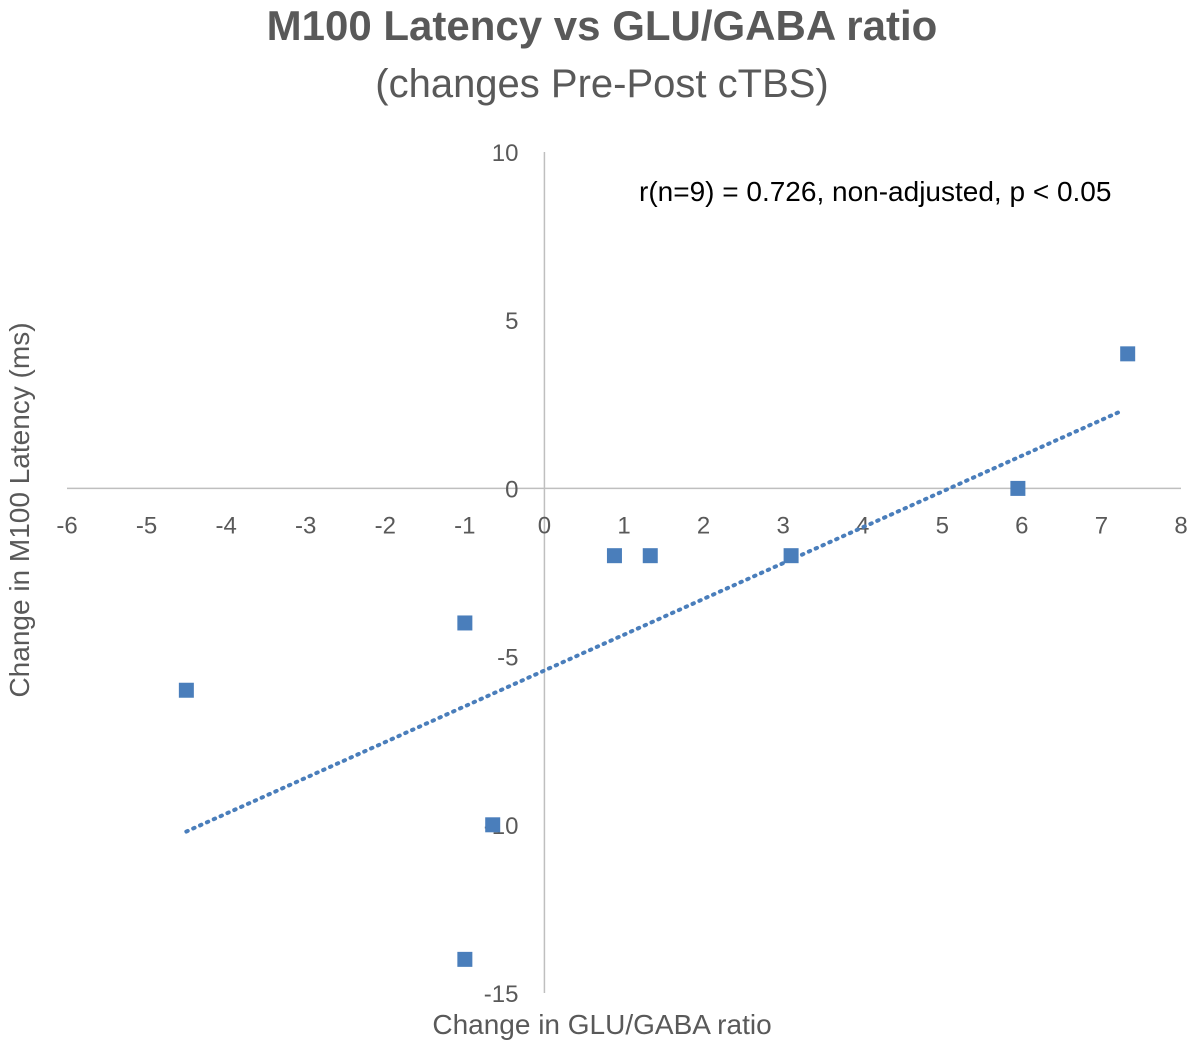 This screenshot has width=1204, height=1047. I want to click on x-tick-label: -5, so click(146, 525).